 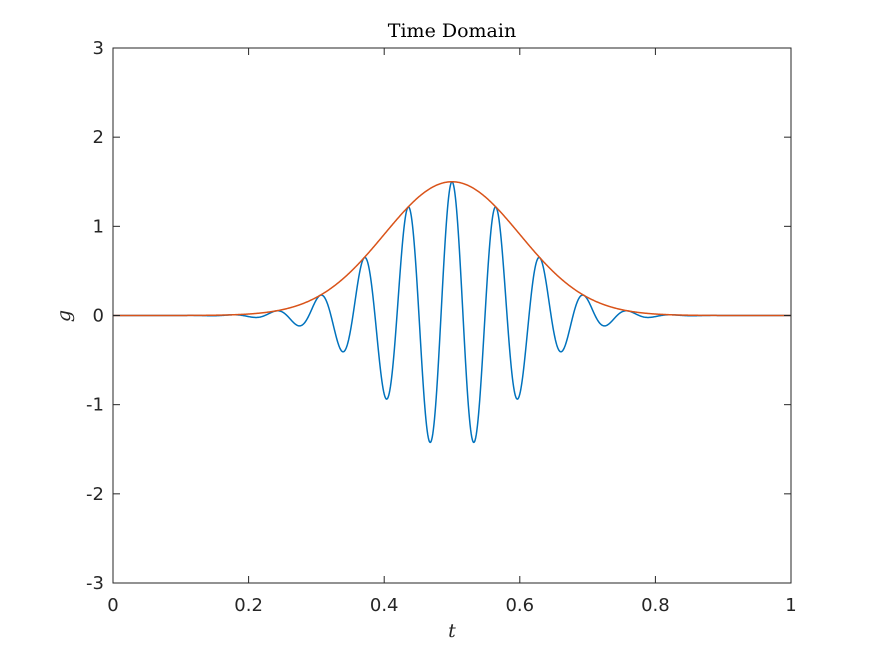 I want to click on x-tick-label: 0, so click(x=112, y=605).